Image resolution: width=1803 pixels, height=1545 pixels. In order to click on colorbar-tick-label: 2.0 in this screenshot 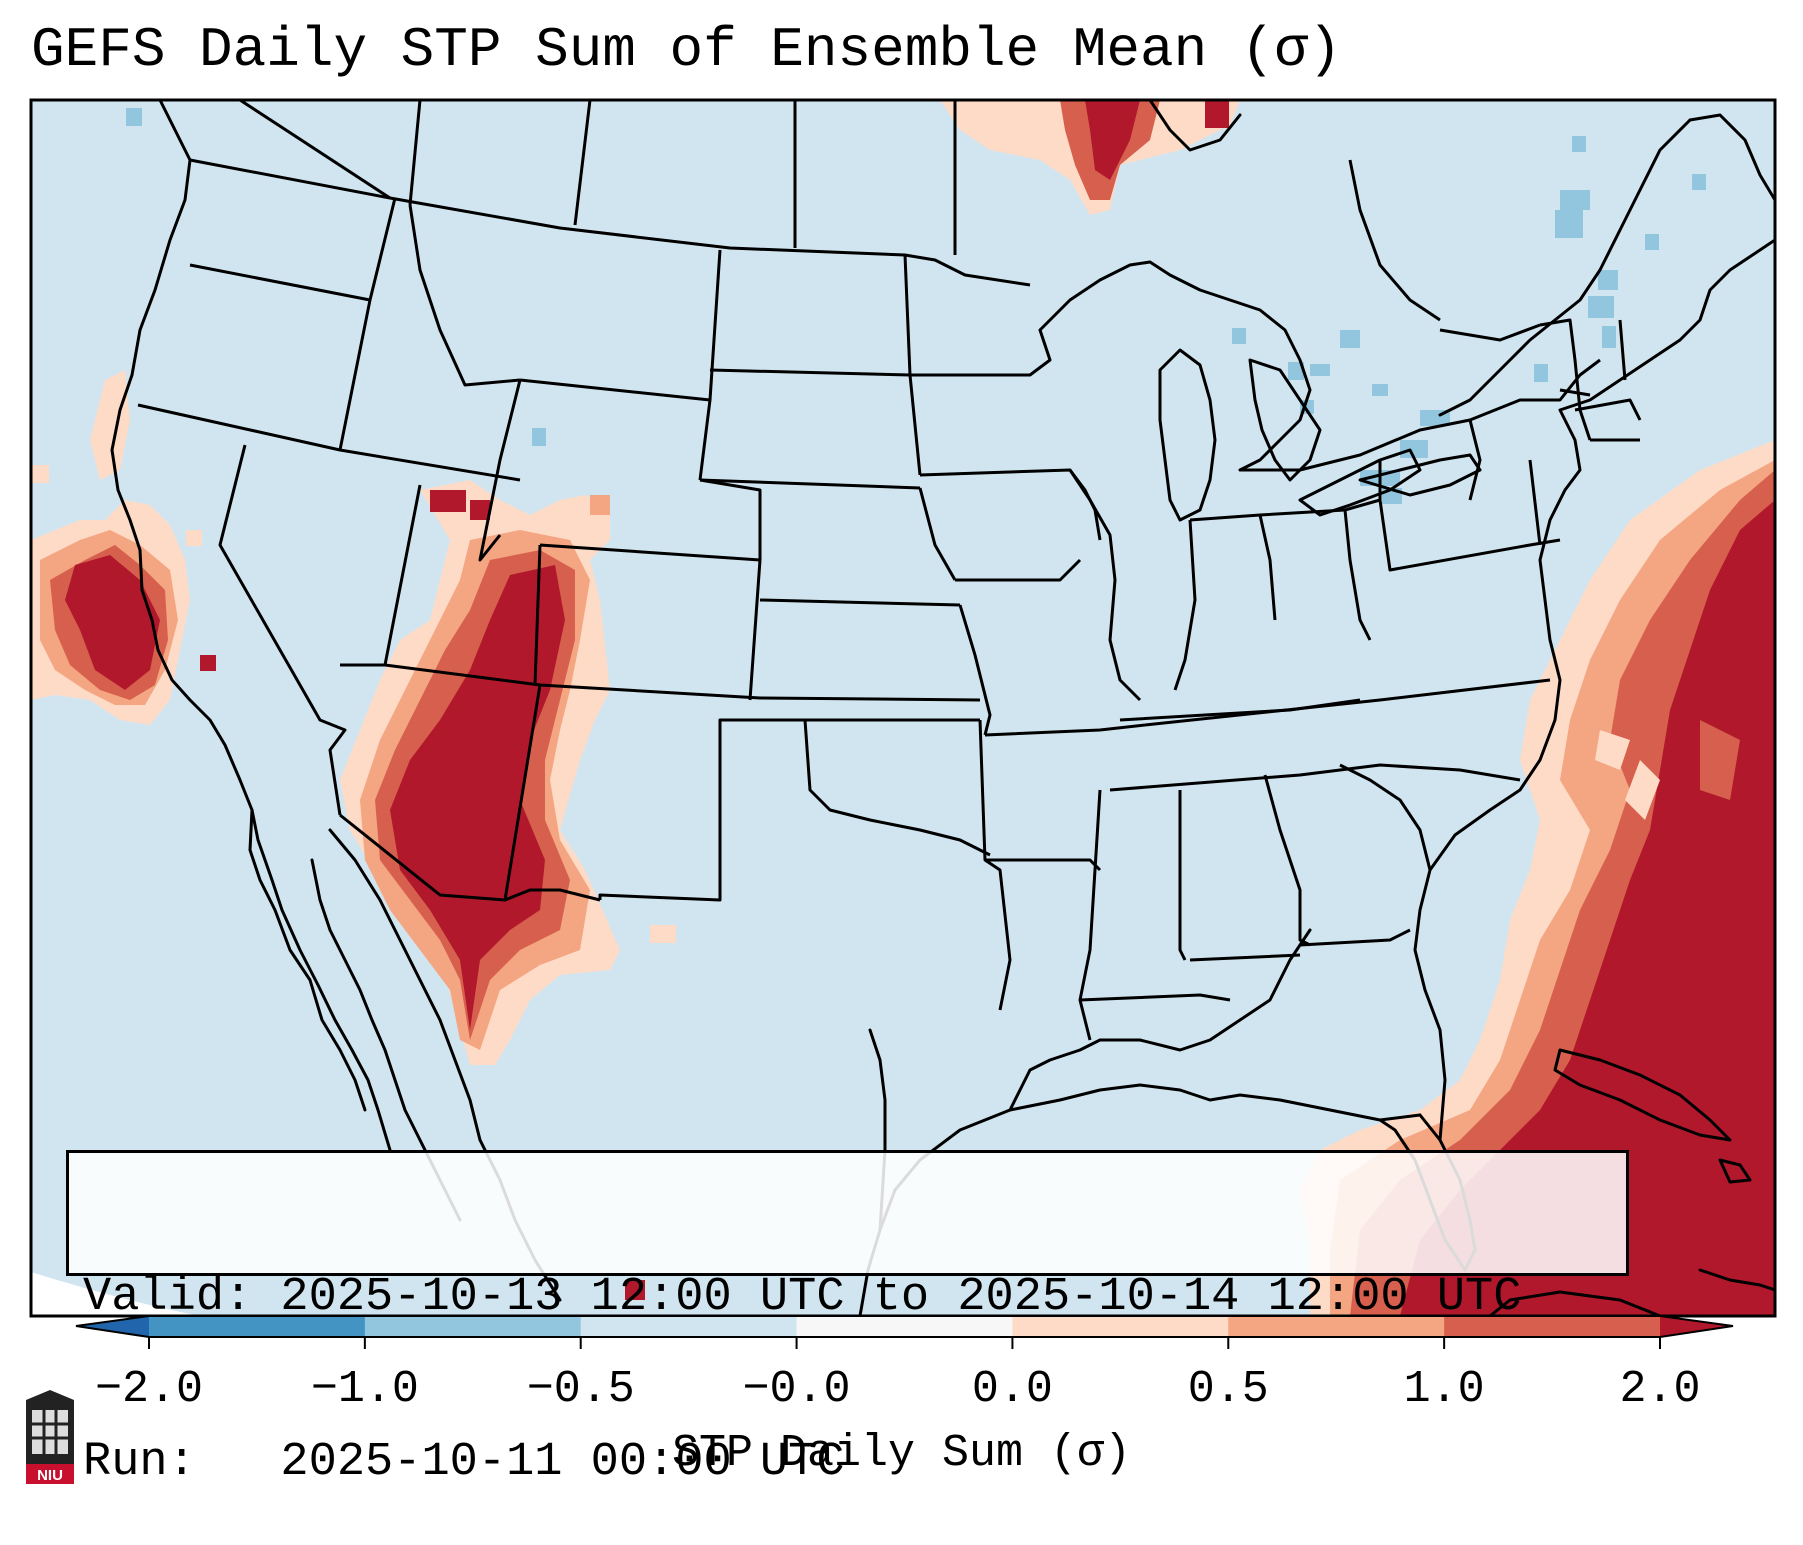, I will do `click(1660, 1389)`.